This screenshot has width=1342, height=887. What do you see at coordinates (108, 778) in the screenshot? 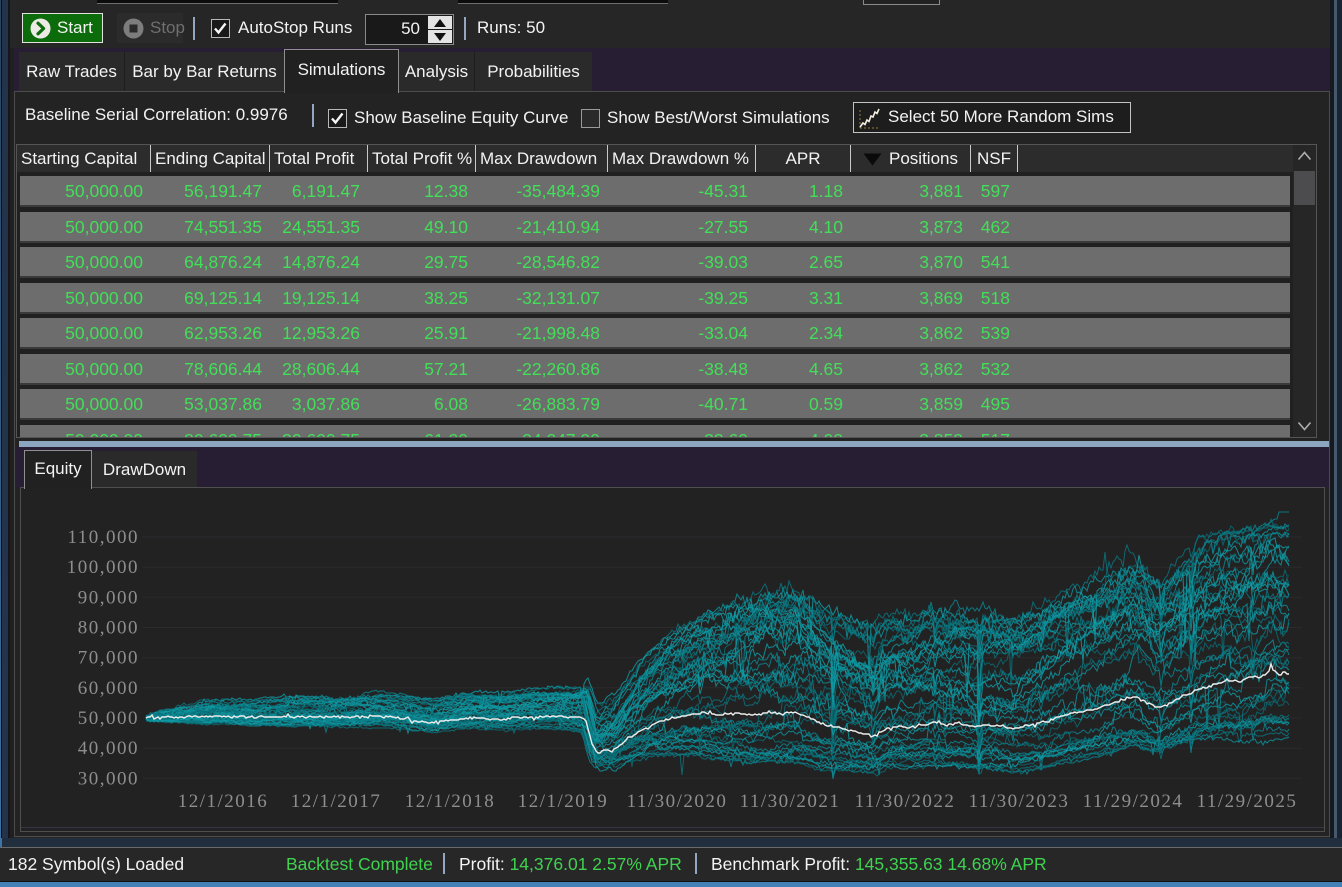
I see `svg-text: 30,000` at bounding box center [108, 778].